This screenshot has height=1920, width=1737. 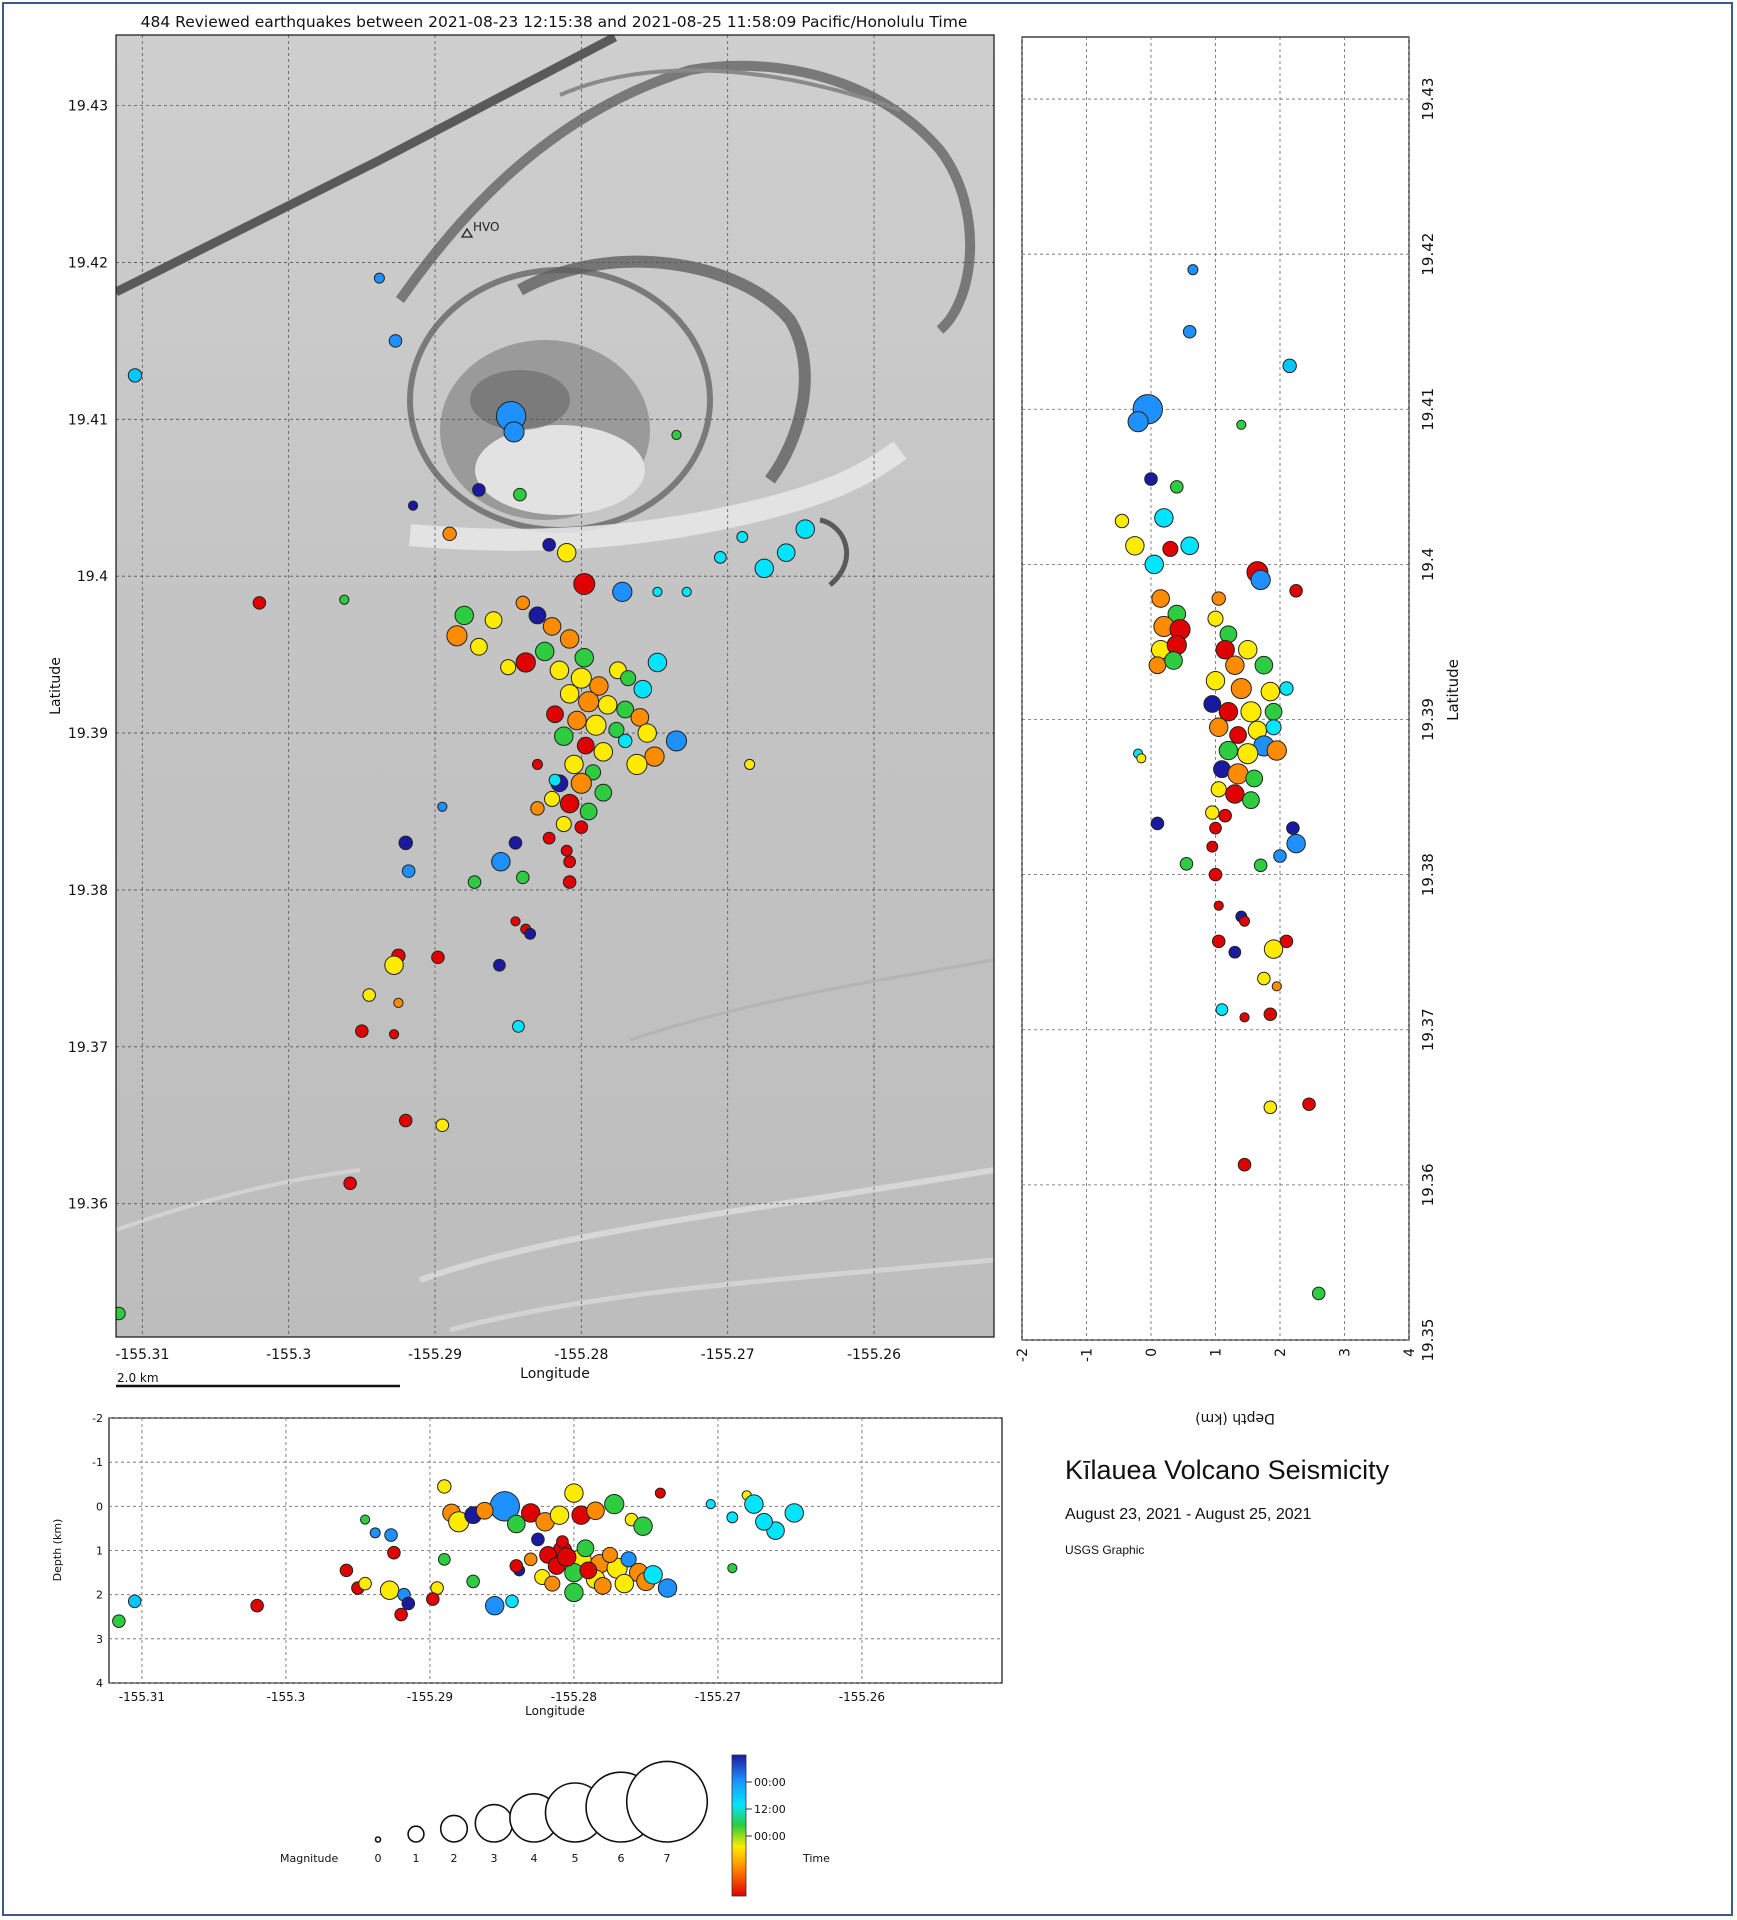 I want to click on crater-lake, so click(x=560, y=470).